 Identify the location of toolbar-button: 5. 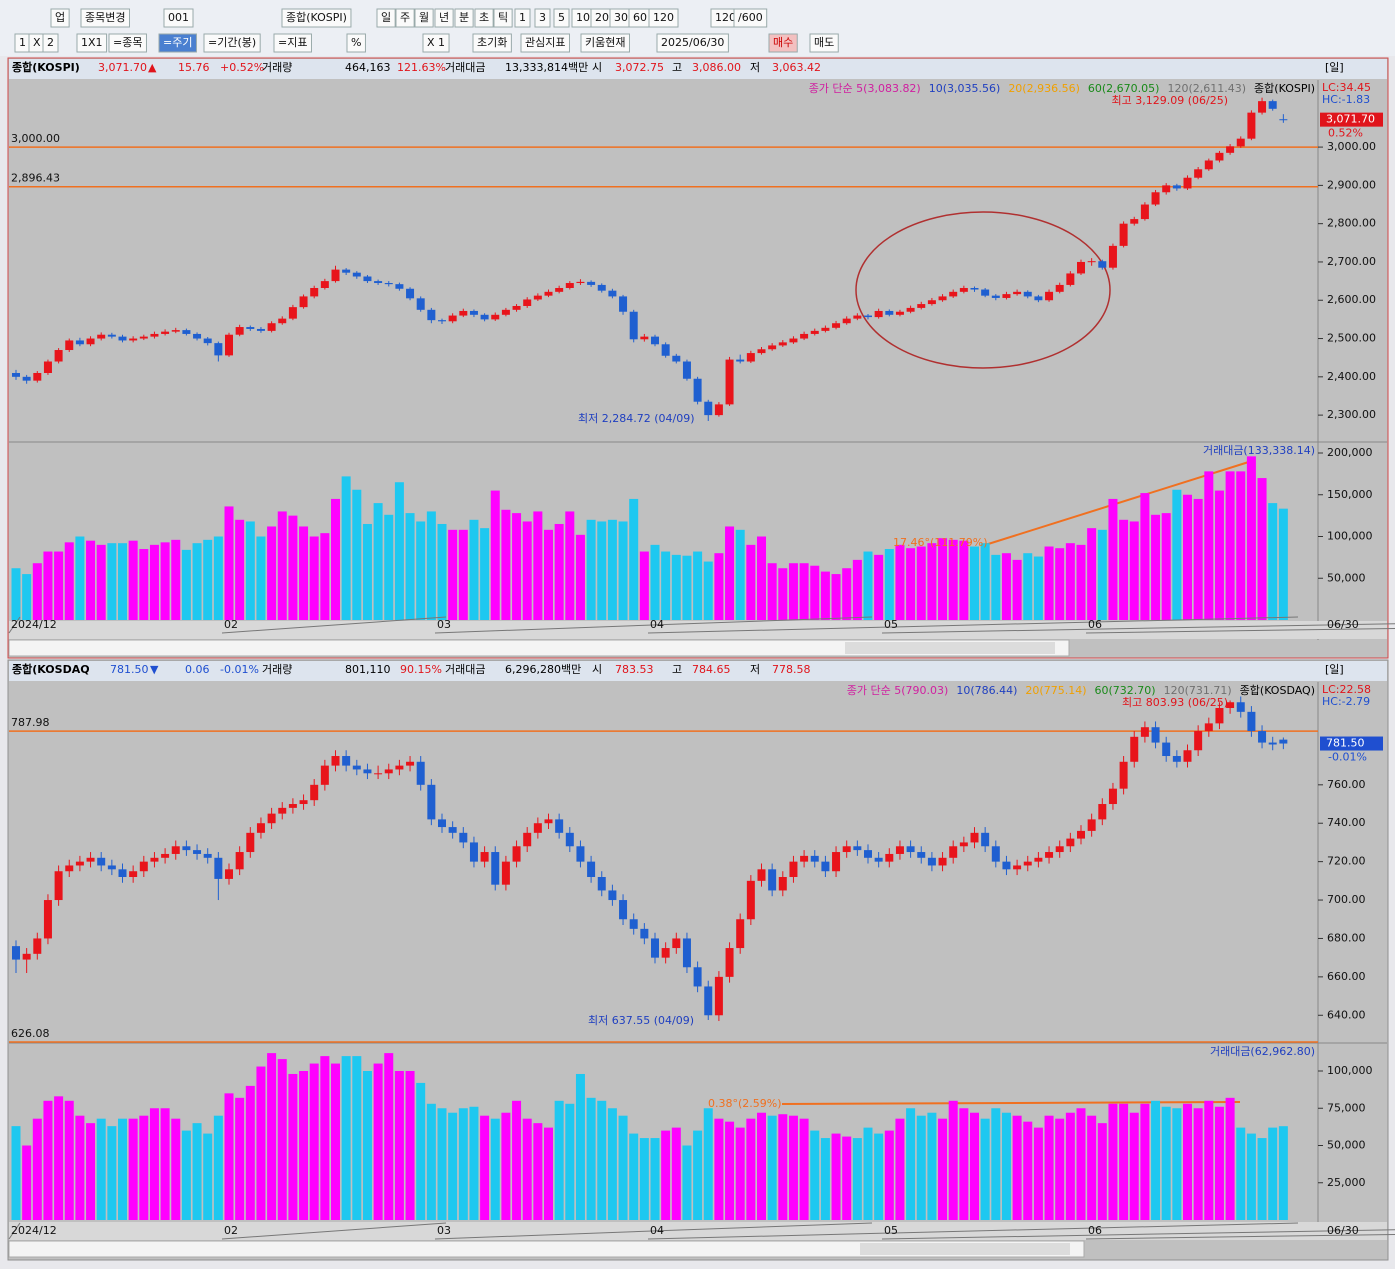
(561, 17).